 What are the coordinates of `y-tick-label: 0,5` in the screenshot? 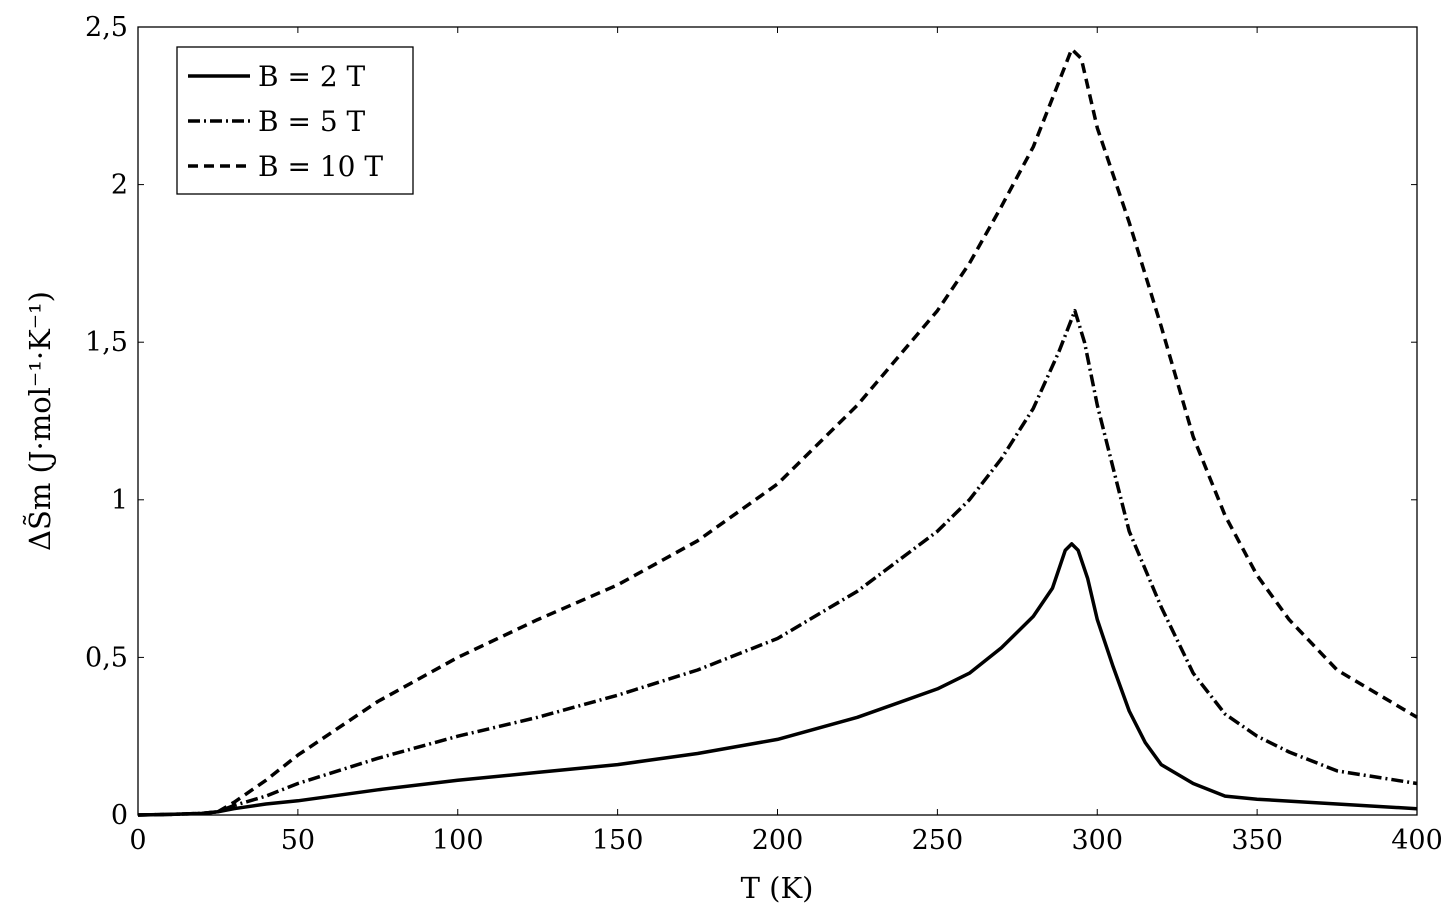 It's located at (106, 657).